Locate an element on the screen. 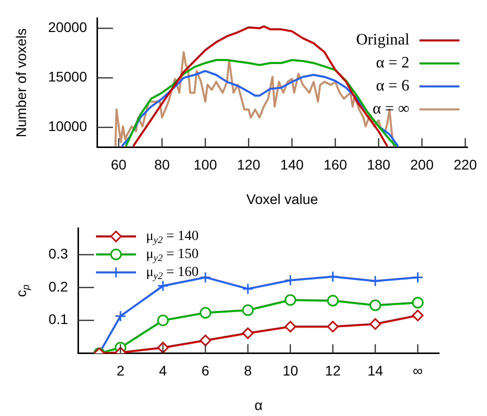 The image size is (487, 416). x-axis-title: Voxel value is located at coordinates (282, 198).